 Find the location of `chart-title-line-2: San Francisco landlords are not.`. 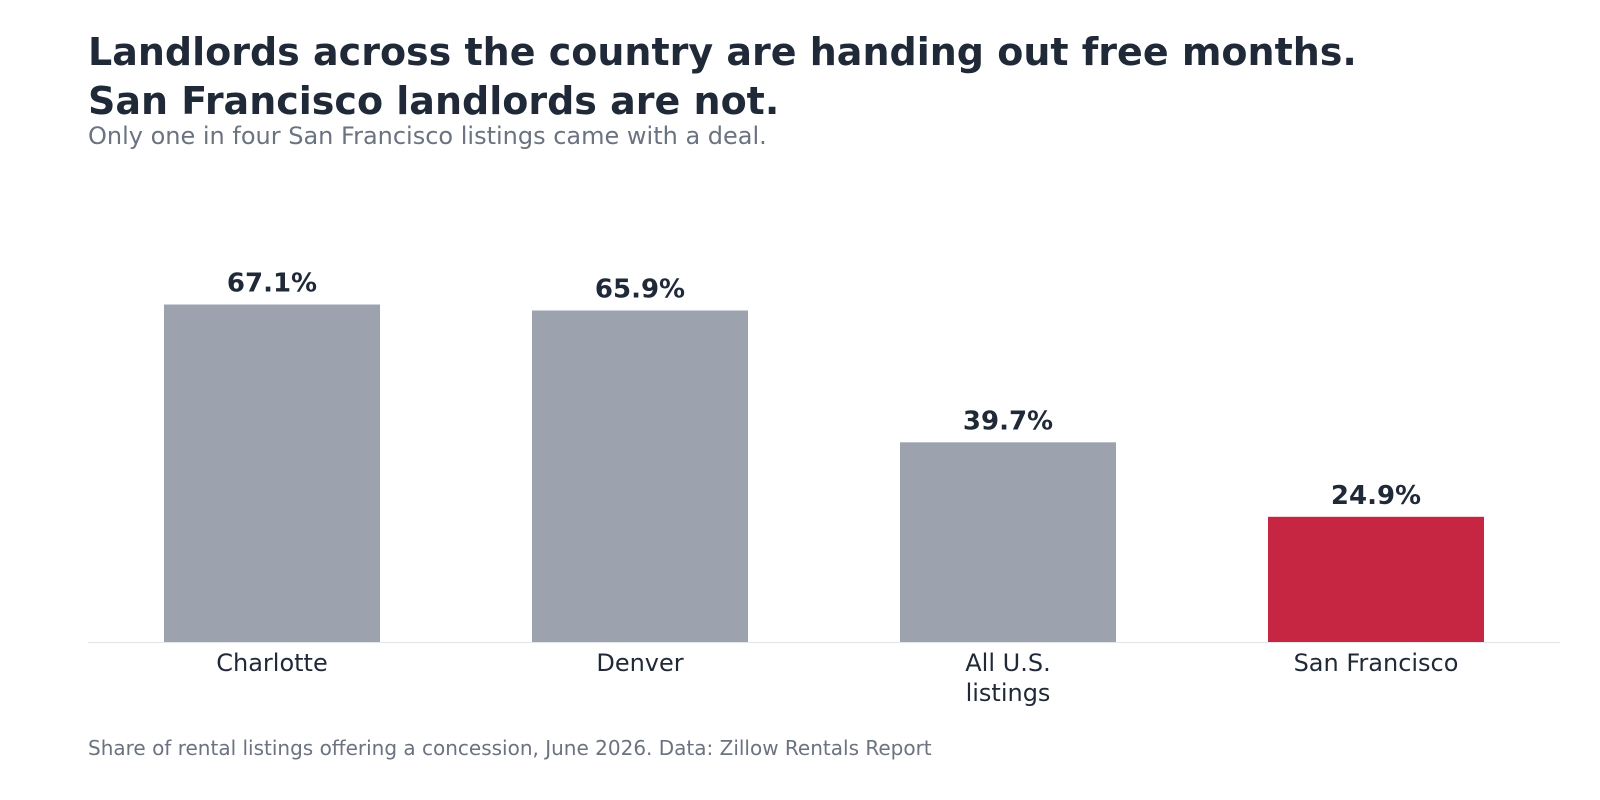

chart-title-line-2: San Francisco landlords are not. is located at coordinates (434, 101).